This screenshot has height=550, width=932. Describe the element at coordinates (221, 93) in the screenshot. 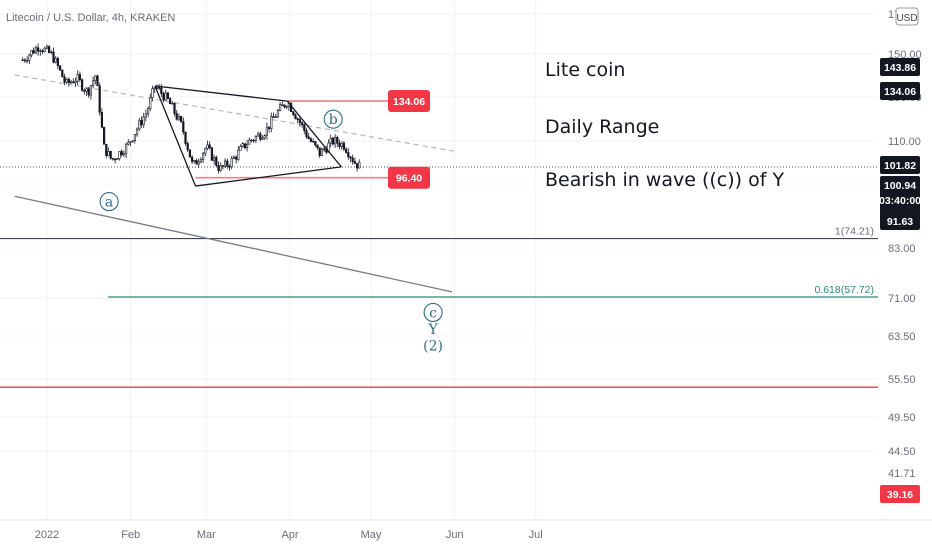

I see `triangle-upper-line` at that location.